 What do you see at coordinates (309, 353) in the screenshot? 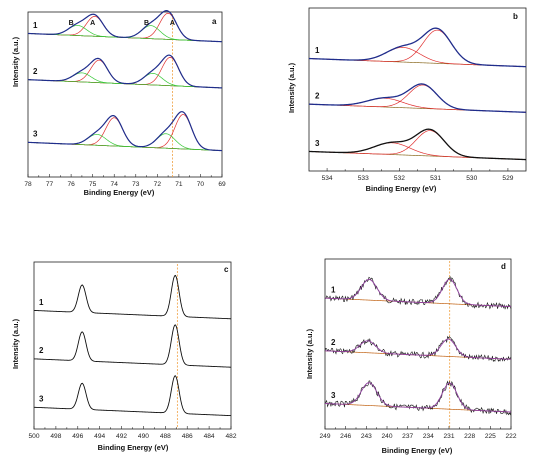
I see `panel-d-ylabel: Intensity (a.u.)` at bounding box center [309, 353].